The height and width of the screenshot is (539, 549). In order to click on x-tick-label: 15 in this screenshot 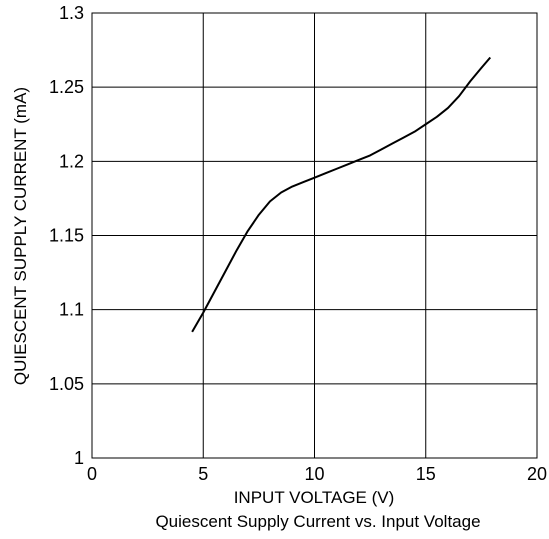, I will do `click(426, 474)`.